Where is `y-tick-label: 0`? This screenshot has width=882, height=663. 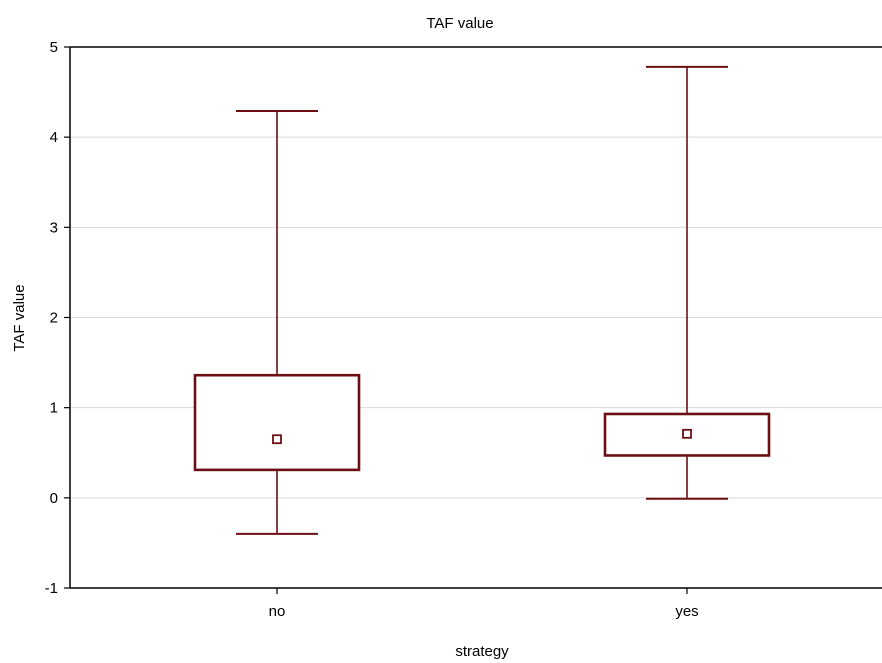 y-tick-label: 0 is located at coordinates (54, 498).